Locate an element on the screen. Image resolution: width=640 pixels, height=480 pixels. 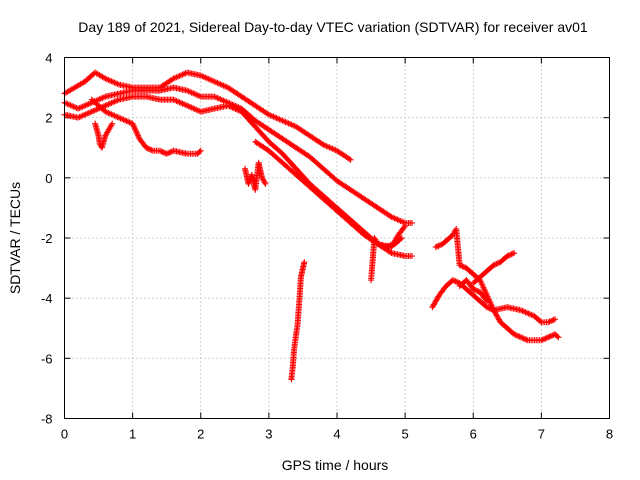
y-tick-label: -8 is located at coordinates (47, 419).